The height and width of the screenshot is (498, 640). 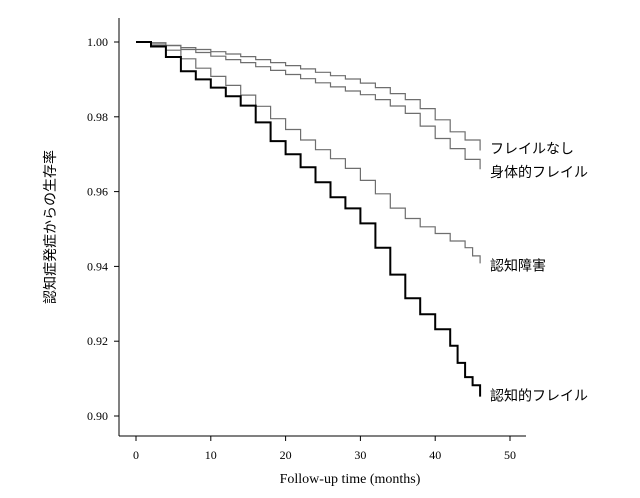 I want to click on x-tick-label: 40, so click(x=435, y=455).